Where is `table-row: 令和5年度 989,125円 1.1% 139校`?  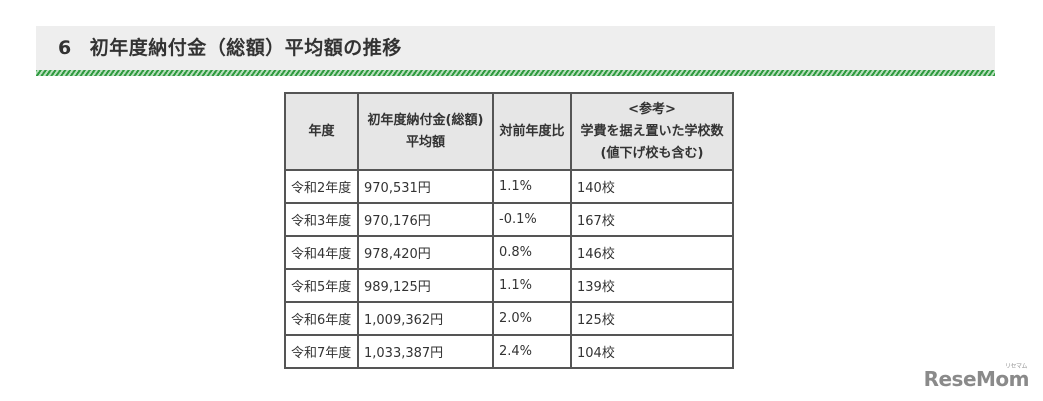 table-row: 令和5年度 989,125円 1.1% 139校 is located at coordinates (509, 285).